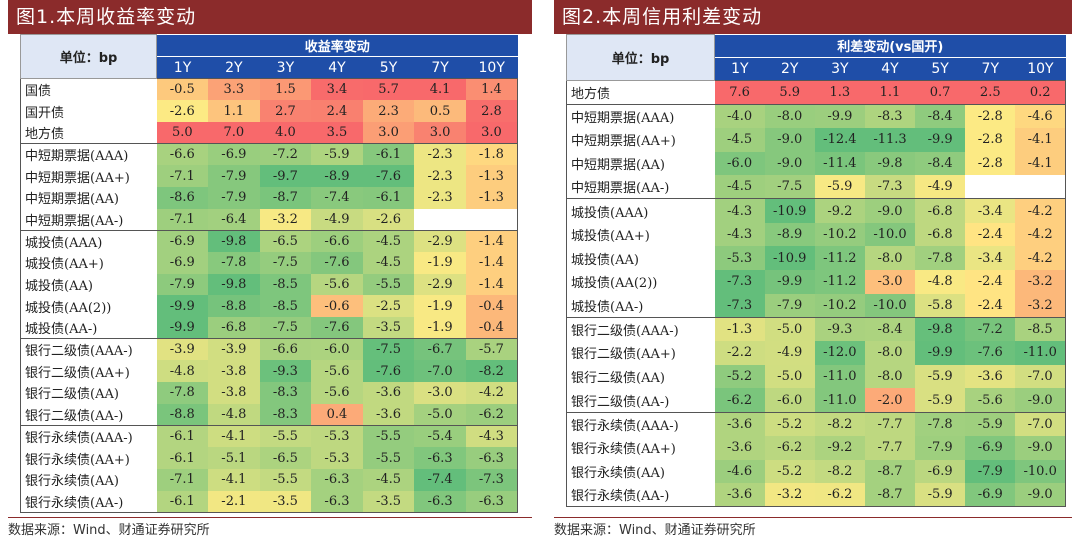  What do you see at coordinates (990, 210) in the screenshot?
I see `value-cell: -3.4` at bounding box center [990, 210].